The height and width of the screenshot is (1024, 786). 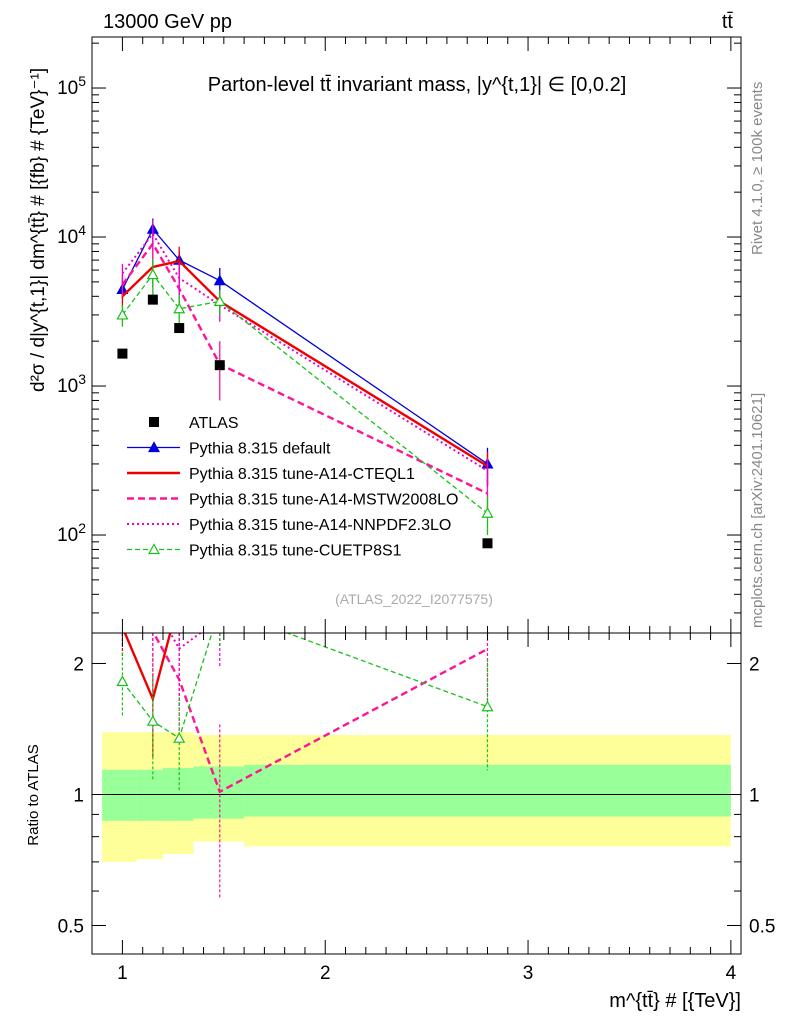 What do you see at coordinates (302, 474) in the screenshot?
I see `legend-cteql1-label: Pythia 8.315 tune-A14-CTEQL1` at bounding box center [302, 474].